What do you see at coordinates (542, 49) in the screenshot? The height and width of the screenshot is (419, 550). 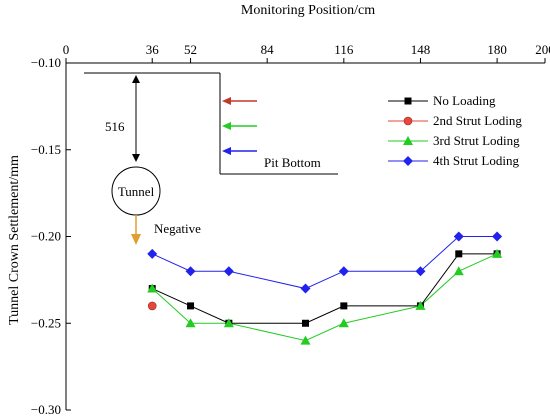 I see `x-tick-label: 200` at bounding box center [542, 49].